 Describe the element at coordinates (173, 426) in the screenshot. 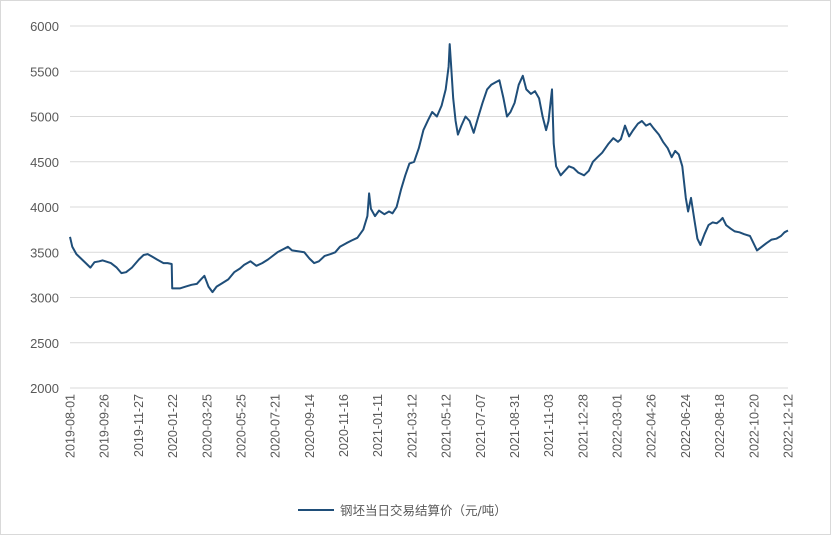

I see `x-tick-label: 2020-01-22` at that location.